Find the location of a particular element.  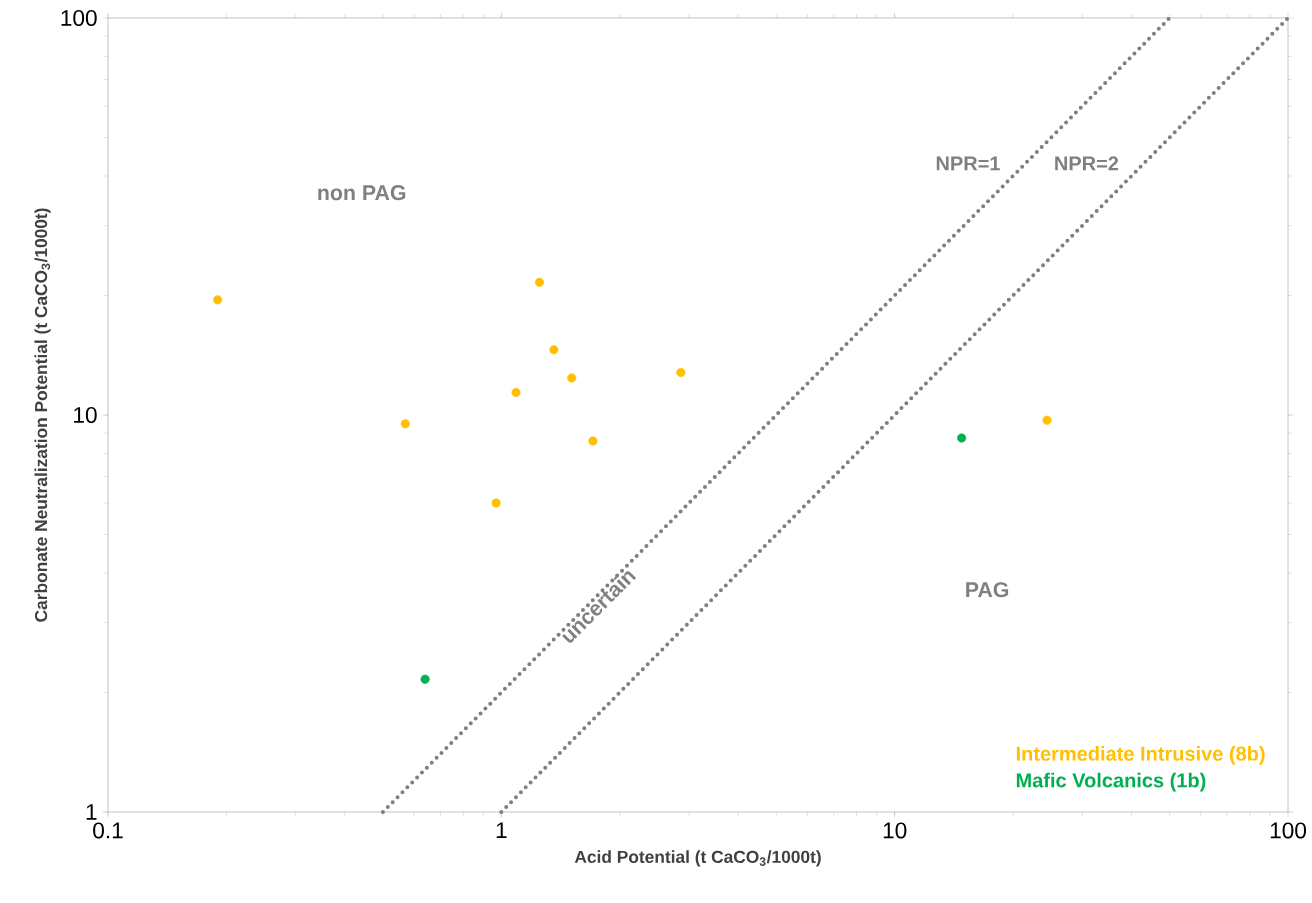

y-axis-title: Carbonate Neutralization Potential (t CaCO$_{3}$/1000t) is located at coordinates (42, 415).